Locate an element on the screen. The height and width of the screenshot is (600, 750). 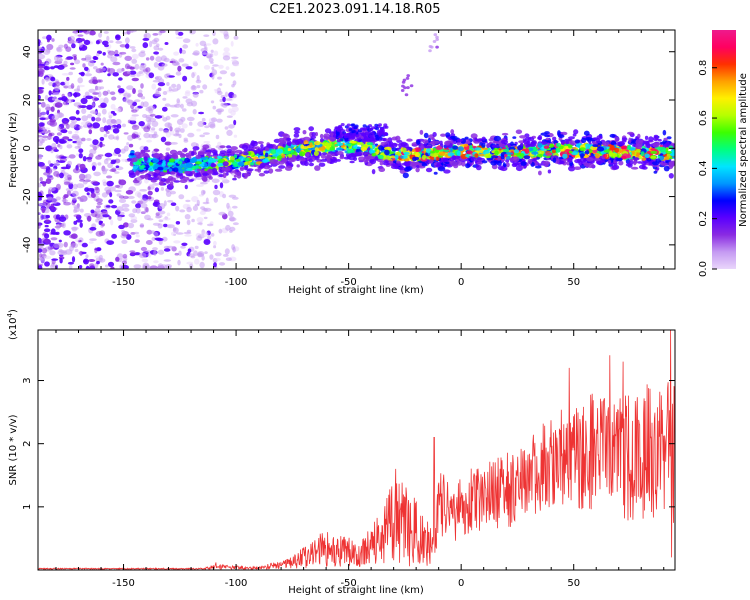
snr-multiplier-close: ) is located at coordinates (13, 311).